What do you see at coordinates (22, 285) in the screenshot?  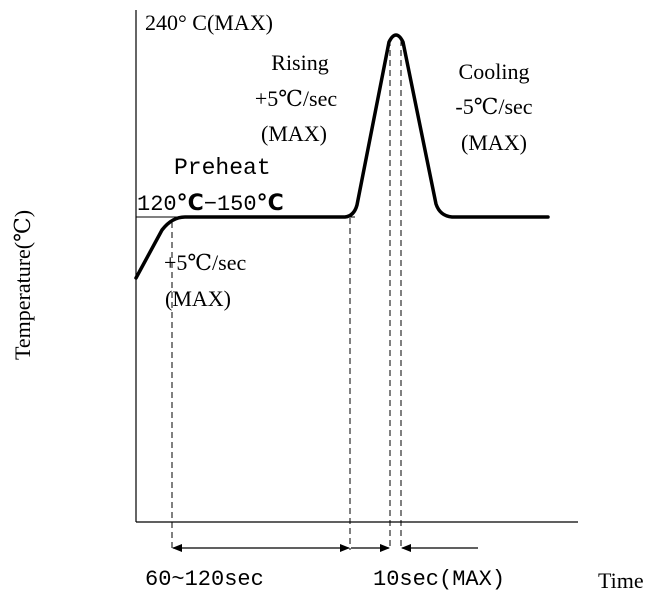 I see `y-axis-label: Temperature(℃)` at bounding box center [22, 285].